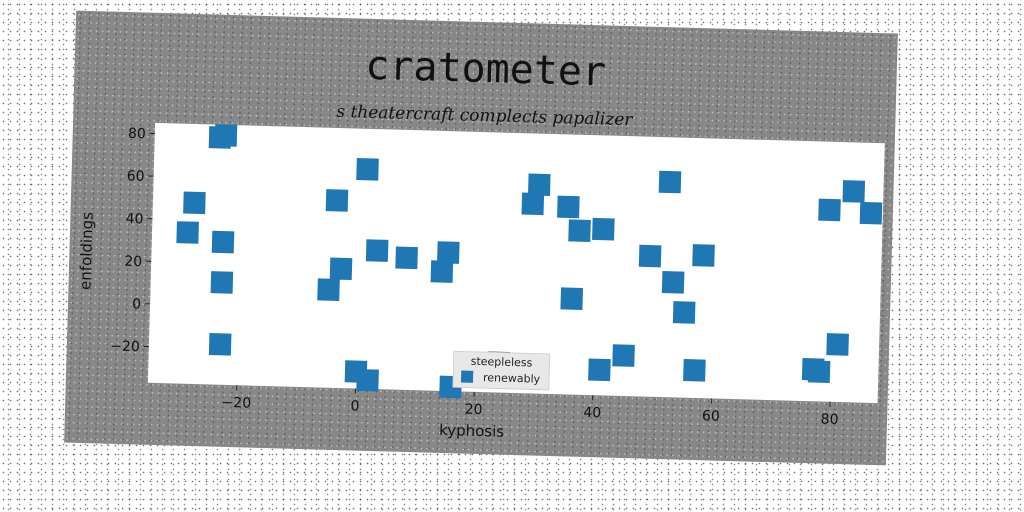 This screenshot has height=512, width=1024. Describe the element at coordinates (592, 413) in the screenshot. I see `x-tick-label: 40` at that location.